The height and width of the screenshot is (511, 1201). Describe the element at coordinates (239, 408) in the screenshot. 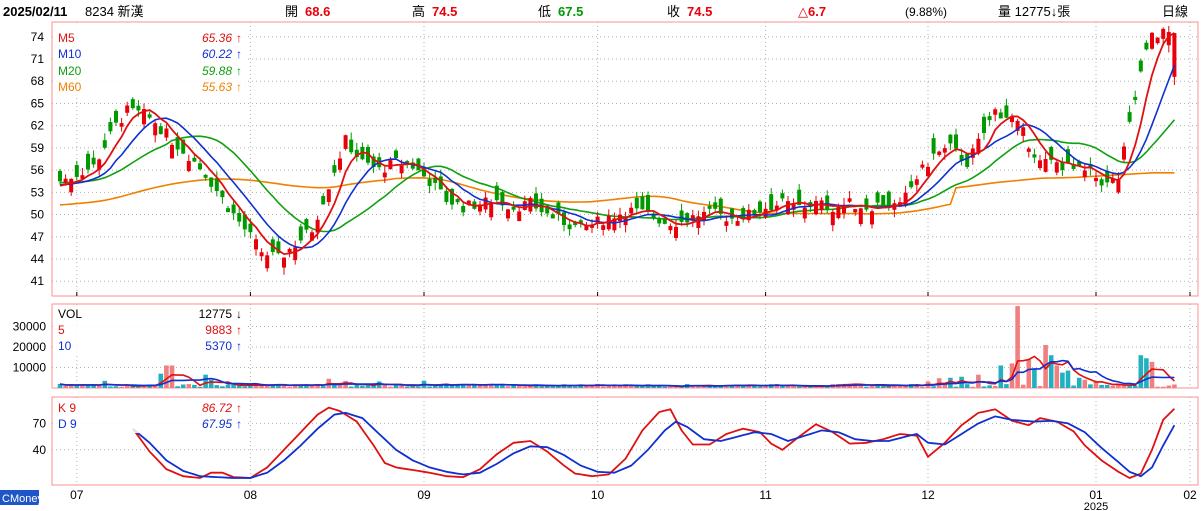

I see `legend-k-dir: ↑` at that location.